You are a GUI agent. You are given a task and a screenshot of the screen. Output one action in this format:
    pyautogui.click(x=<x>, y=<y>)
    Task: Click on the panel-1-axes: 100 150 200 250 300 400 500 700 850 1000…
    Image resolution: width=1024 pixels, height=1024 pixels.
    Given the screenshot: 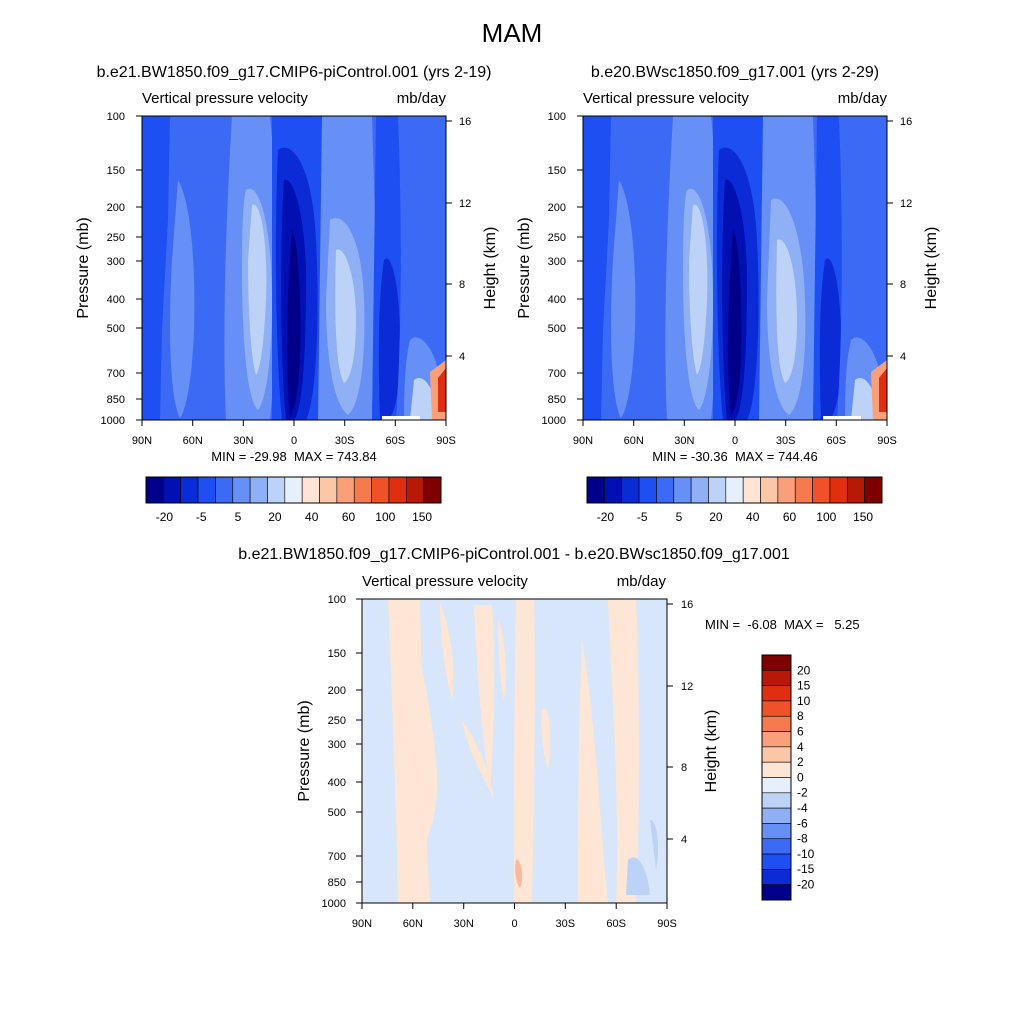 What is the action you would take?
    pyautogui.click(x=286, y=279)
    